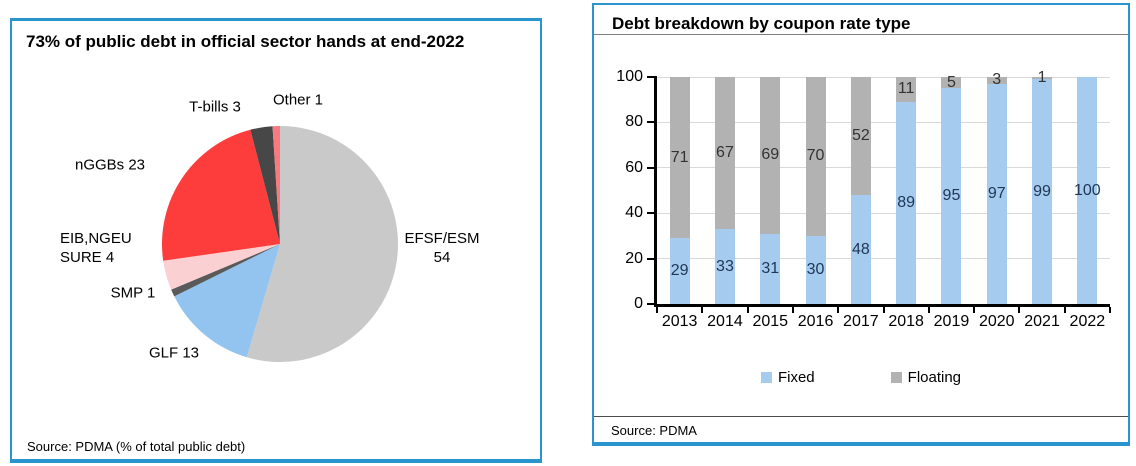 The image size is (1136, 466). I want to click on bar-segment-floating-2013, so click(679, 158).